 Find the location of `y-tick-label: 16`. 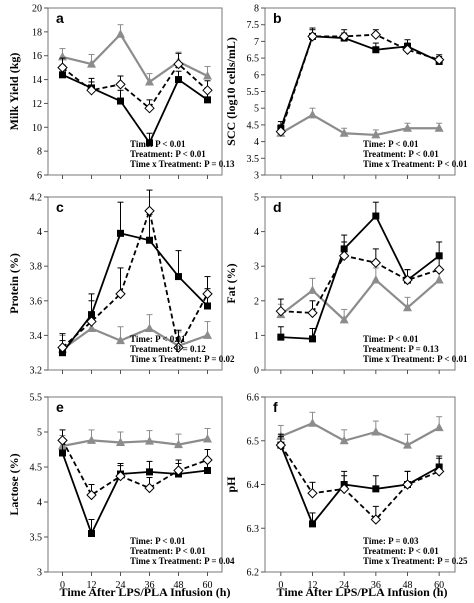

y-tick-label: 16 is located at coordinates (37, 56).